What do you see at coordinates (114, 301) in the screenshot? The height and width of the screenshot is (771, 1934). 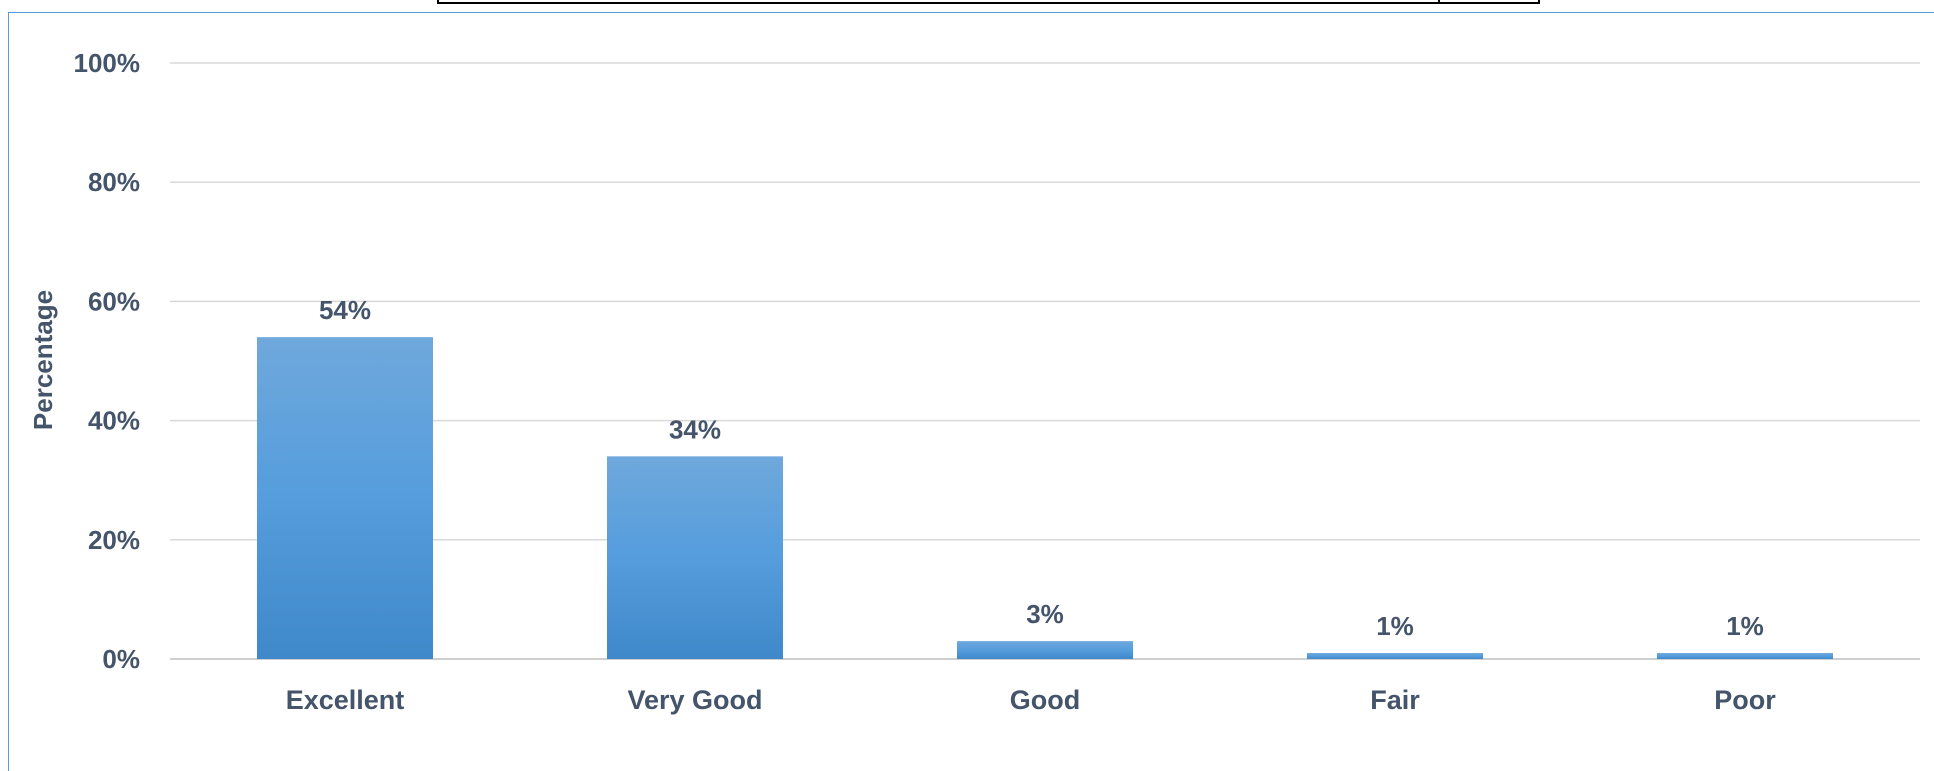 I see `y-tick-label: 60%` at bounding box center [114, 301].